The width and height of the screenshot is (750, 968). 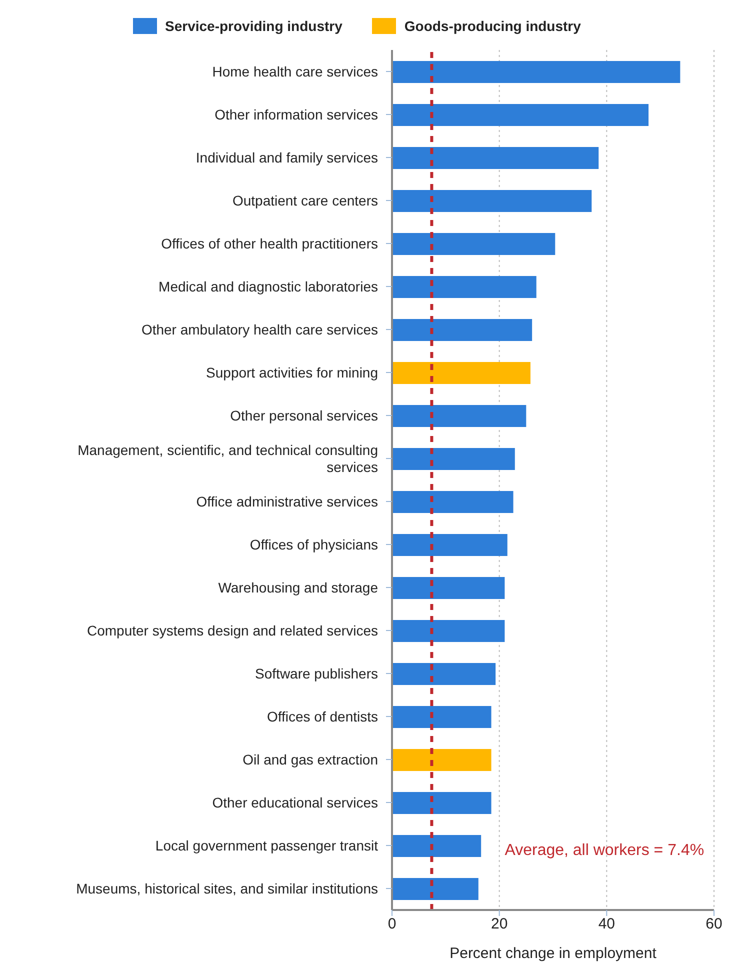 I want to click on y-tick-label: Medical and diagnostic laboratories, so click(x=268, y=286).